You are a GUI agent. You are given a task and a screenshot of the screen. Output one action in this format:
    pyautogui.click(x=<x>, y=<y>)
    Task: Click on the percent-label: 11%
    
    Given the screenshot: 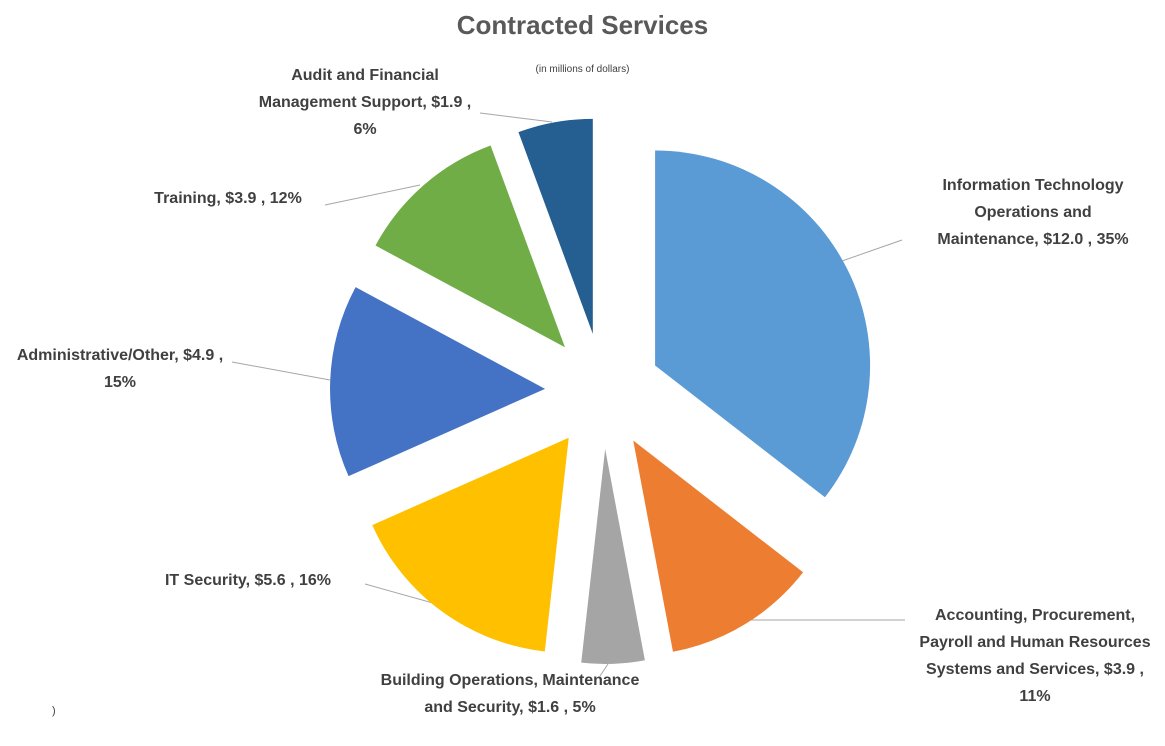 What is the action you would take?
    pyautogui.click(x=1035, y=696)
    